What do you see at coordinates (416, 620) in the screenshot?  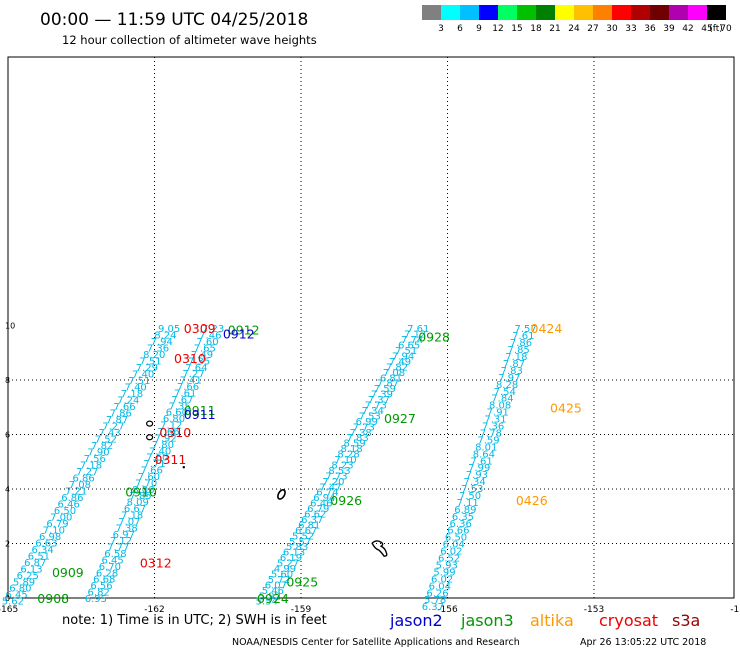 I see `satellite-legend-jason2: jason2` at bounding box center [416, 620].